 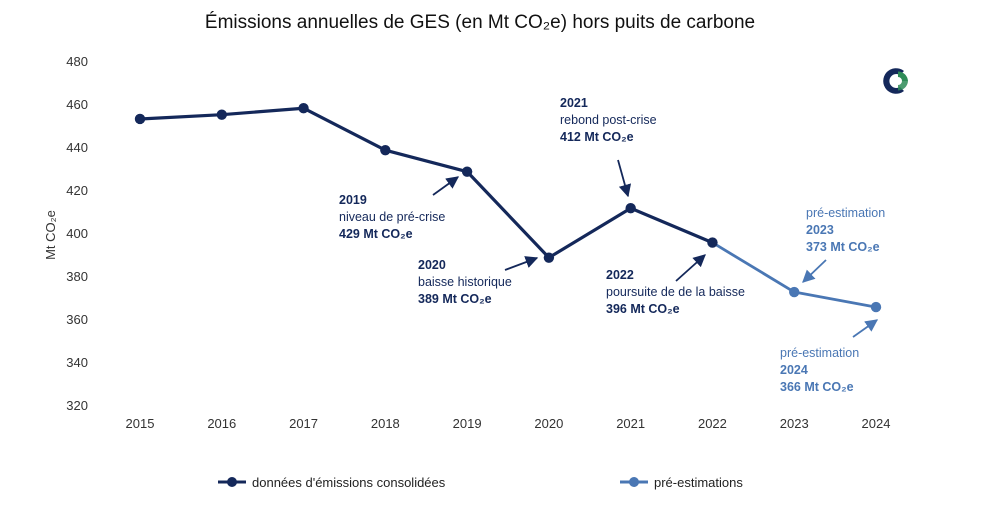 What do you see at coordinates (643, 309) in the screenshot?
I see `annotation-value: 396 Mt CO₂e` at bounding box center [643, 309].